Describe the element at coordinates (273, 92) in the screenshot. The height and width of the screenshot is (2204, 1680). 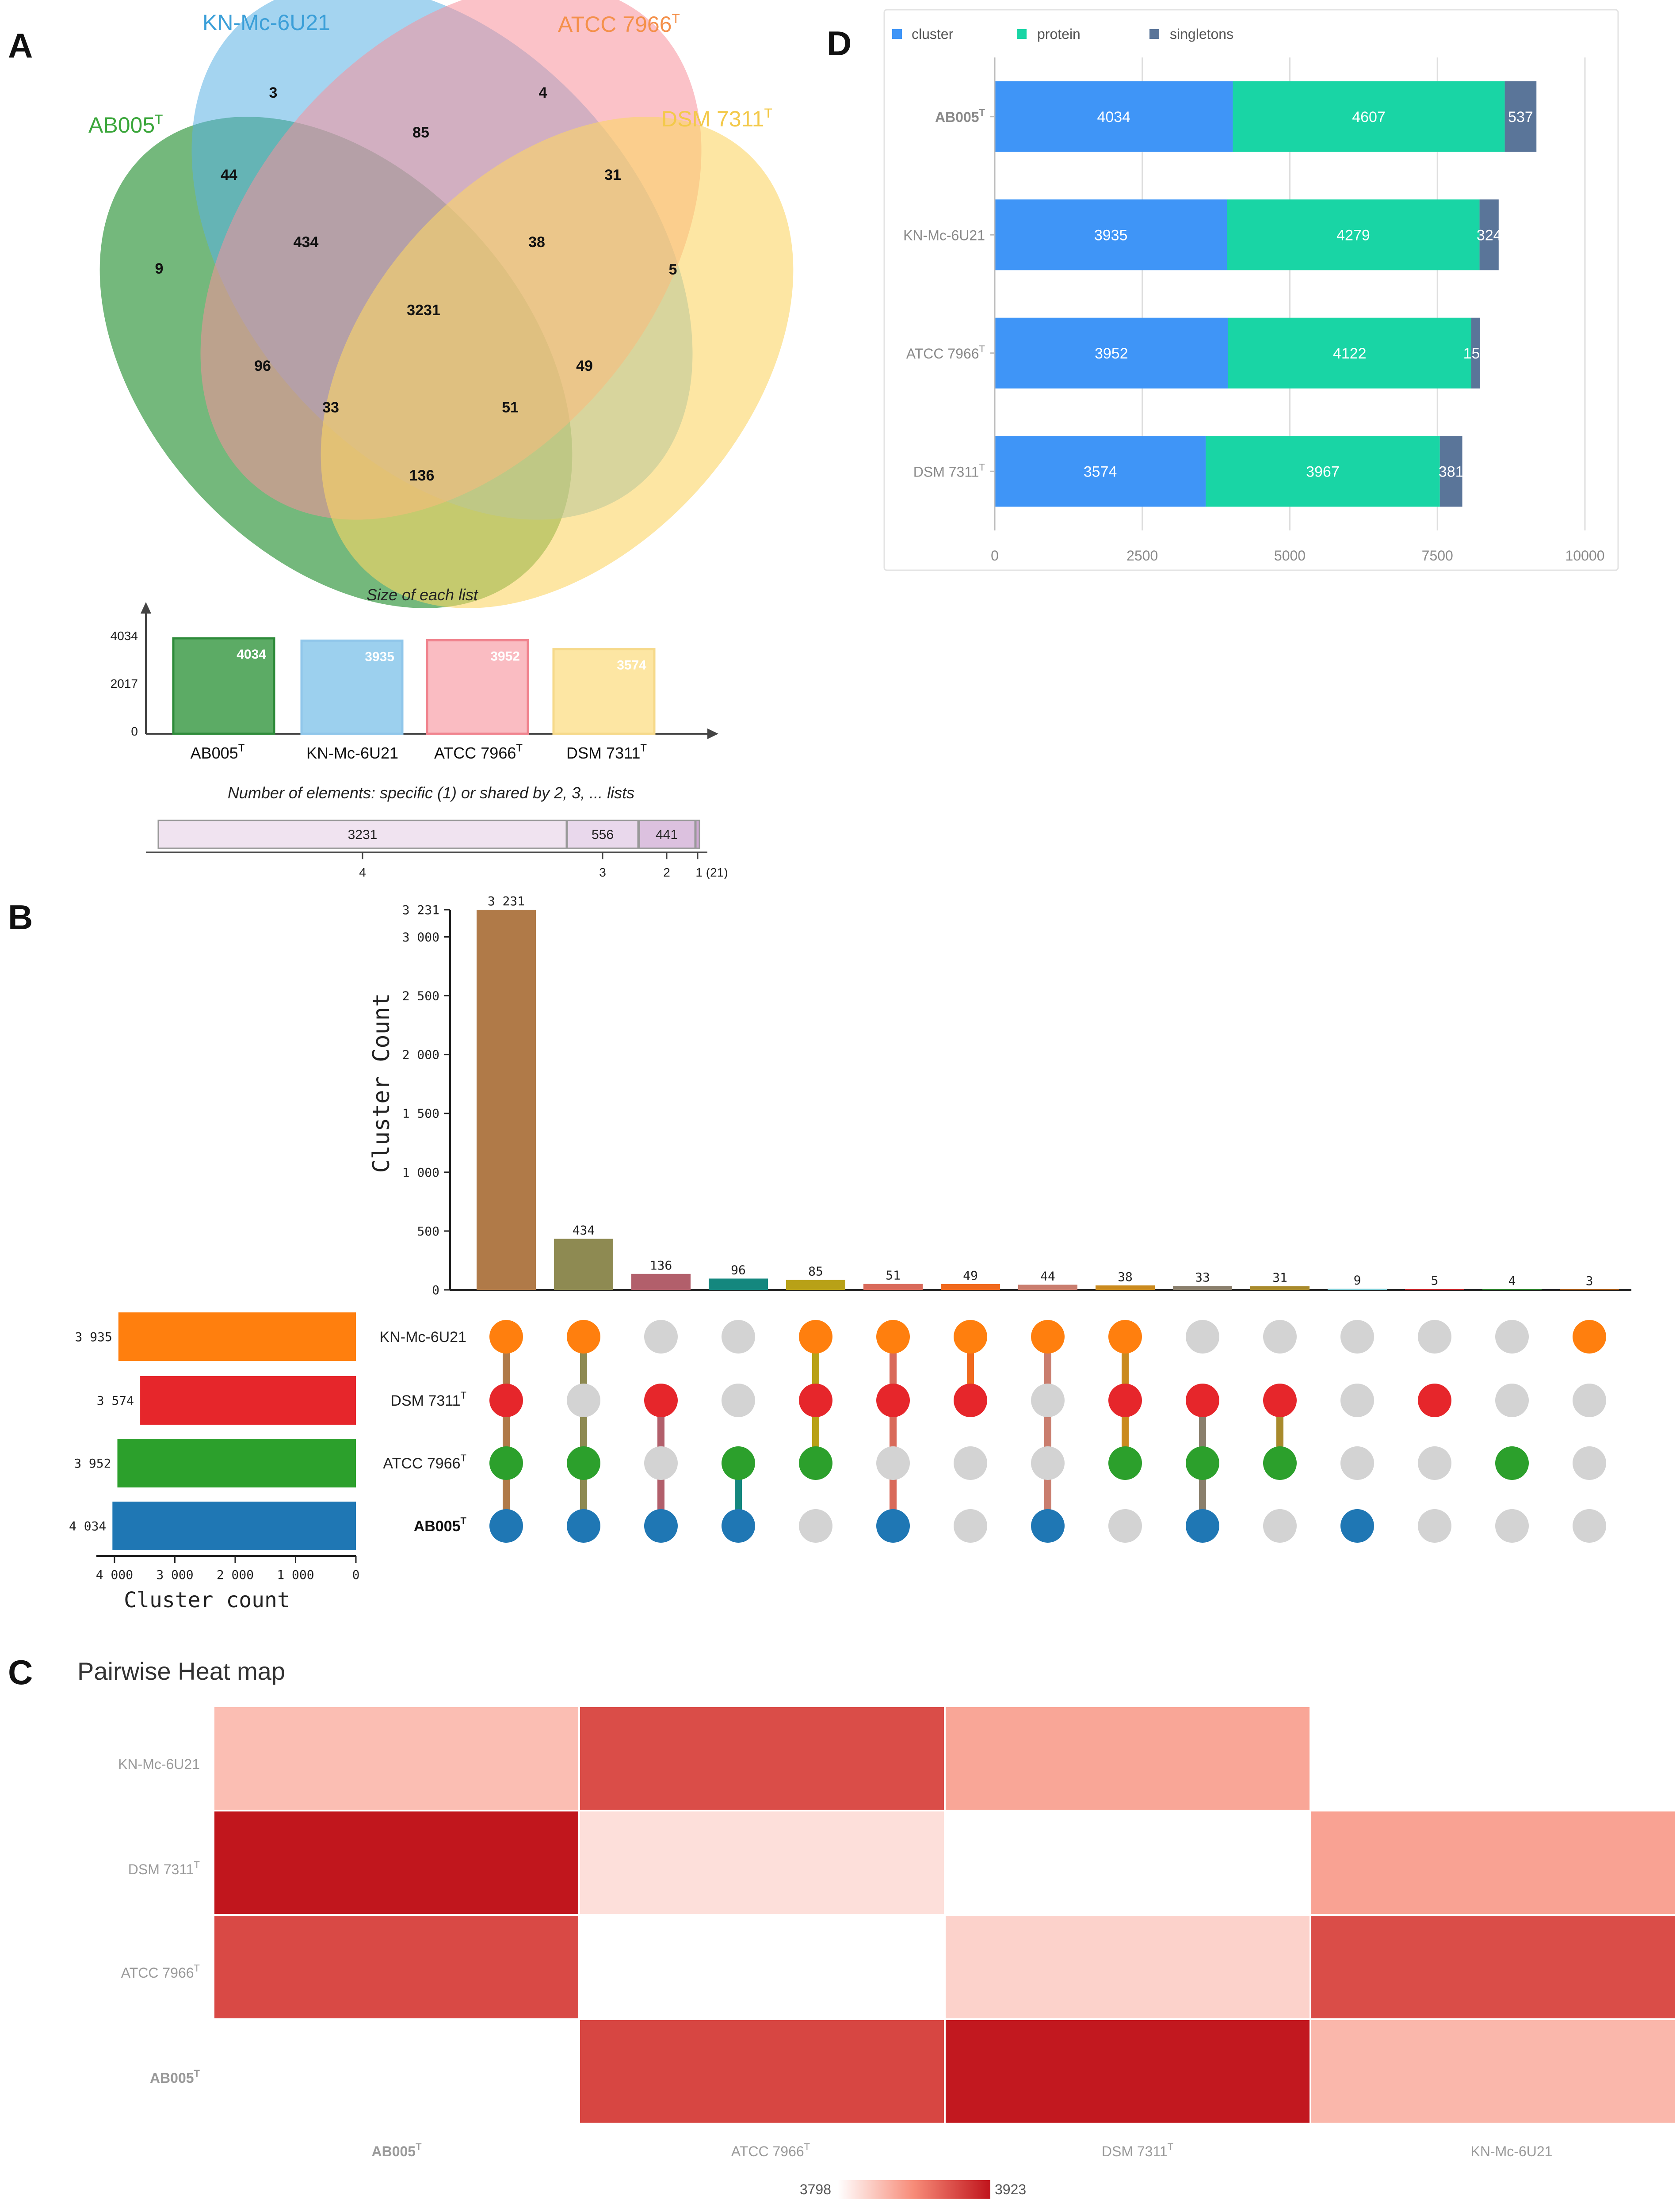
I see `venn-count-kn-only: 3` at that location.